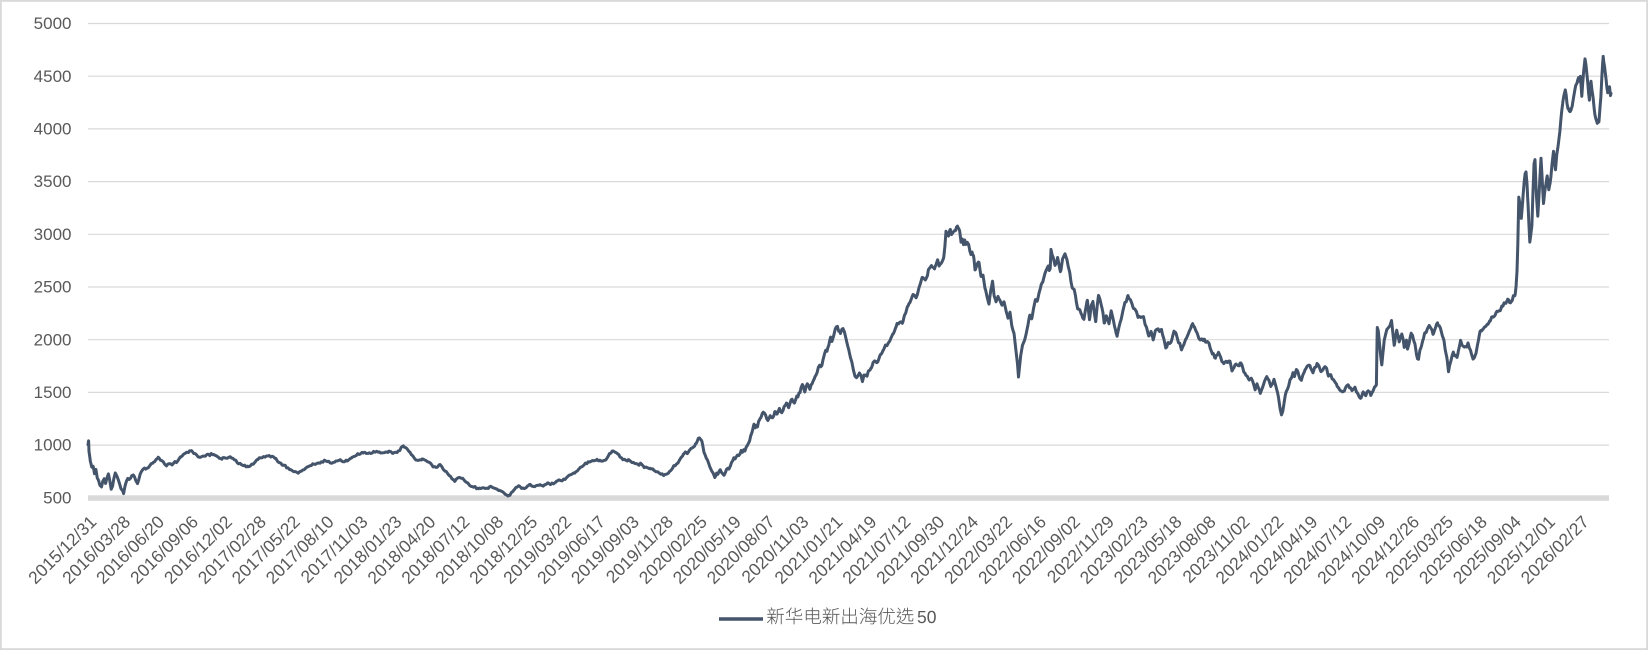 The width and height of the screenshot is (1648, 650). I want to click on svg-text: 1000, so click(53, 445).